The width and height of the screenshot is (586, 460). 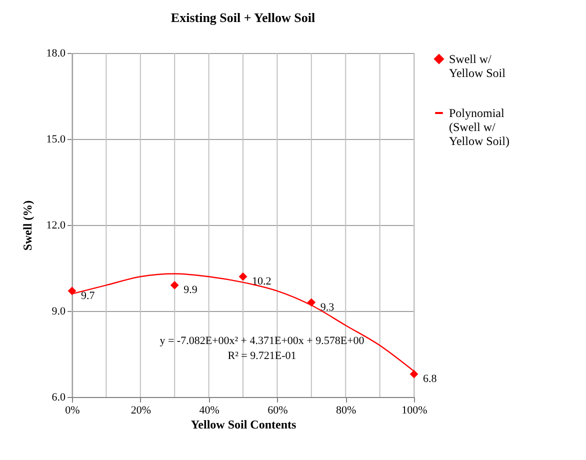 What do you see at coordinates (415, 410) in the screenshot?
I see `x-tick-label: 100%` at bounding box center [415, 410].